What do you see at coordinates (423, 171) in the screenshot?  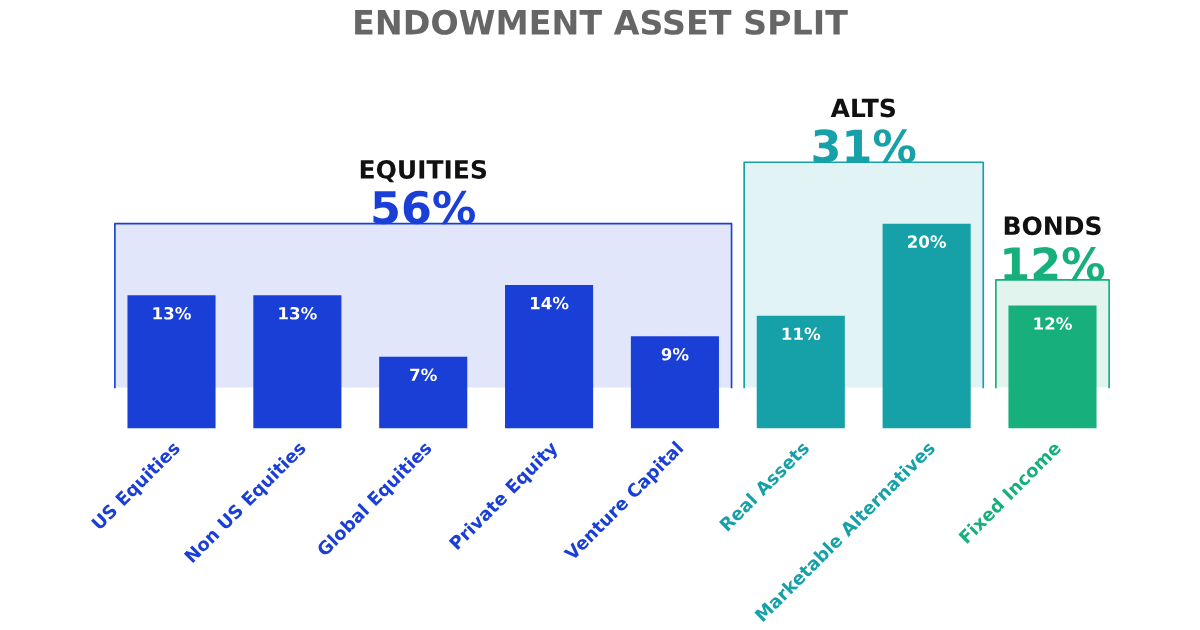 I see `band-label: EQUITIES` at bounding box center [423, 171].